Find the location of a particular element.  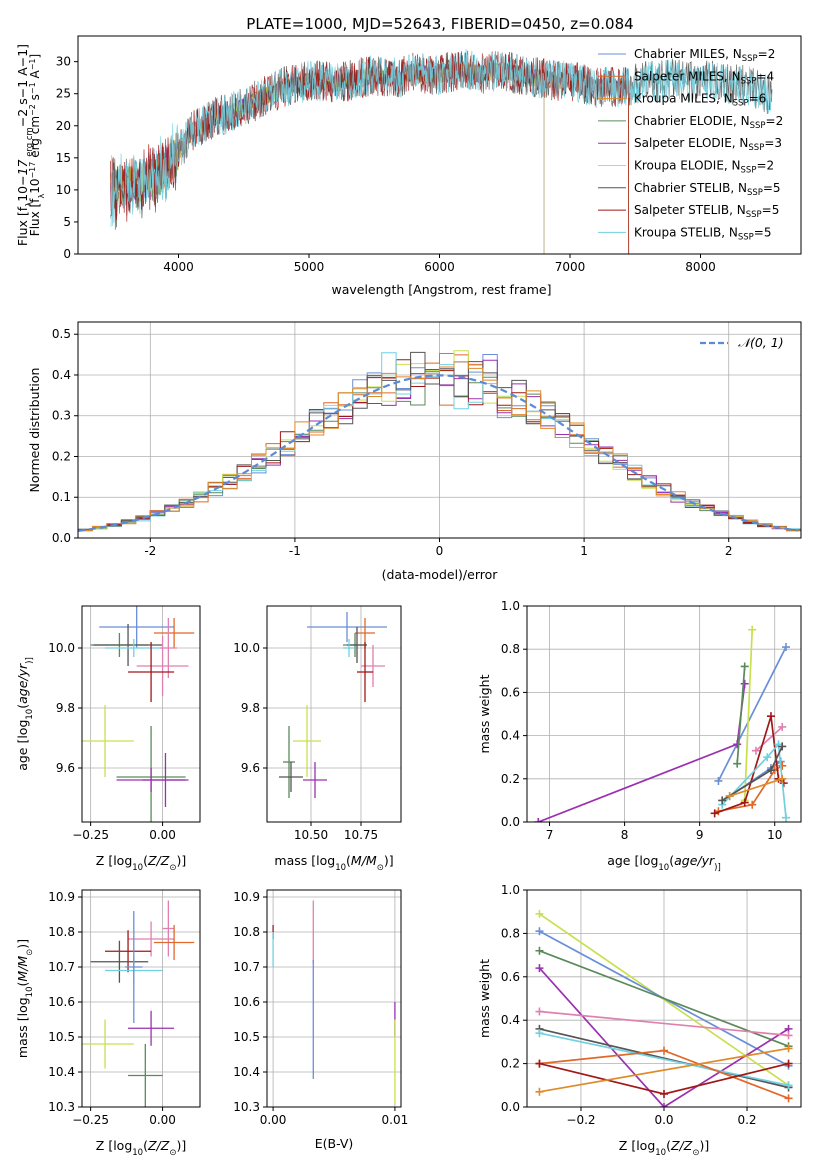

y-axis-label: Flux [fλ10−17 erg cm−2 s−1 A−1] is located at coordinates (37, 145).